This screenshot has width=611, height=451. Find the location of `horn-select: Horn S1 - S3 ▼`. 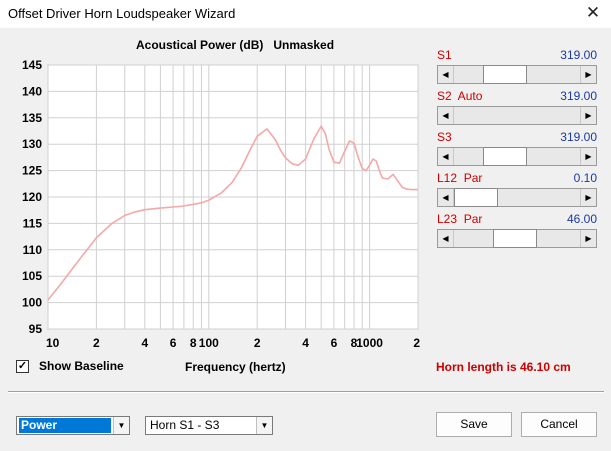

horn-select: Horn S1 - S3 ▼ is located at coordinates (209, 425).